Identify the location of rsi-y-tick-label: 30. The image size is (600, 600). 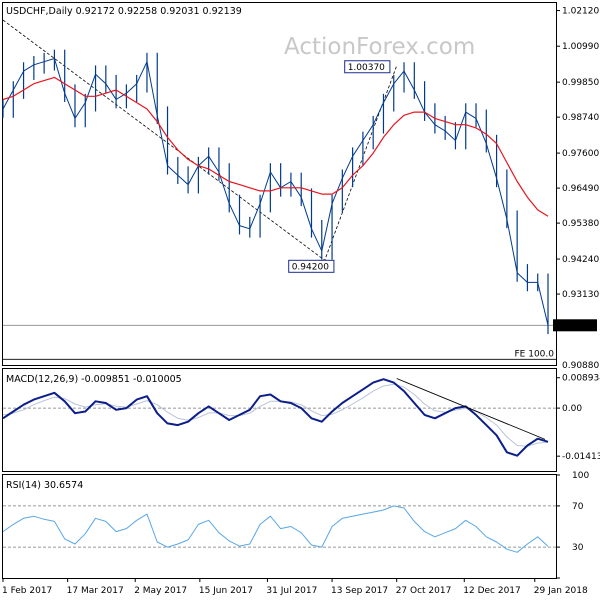
(578, 548).